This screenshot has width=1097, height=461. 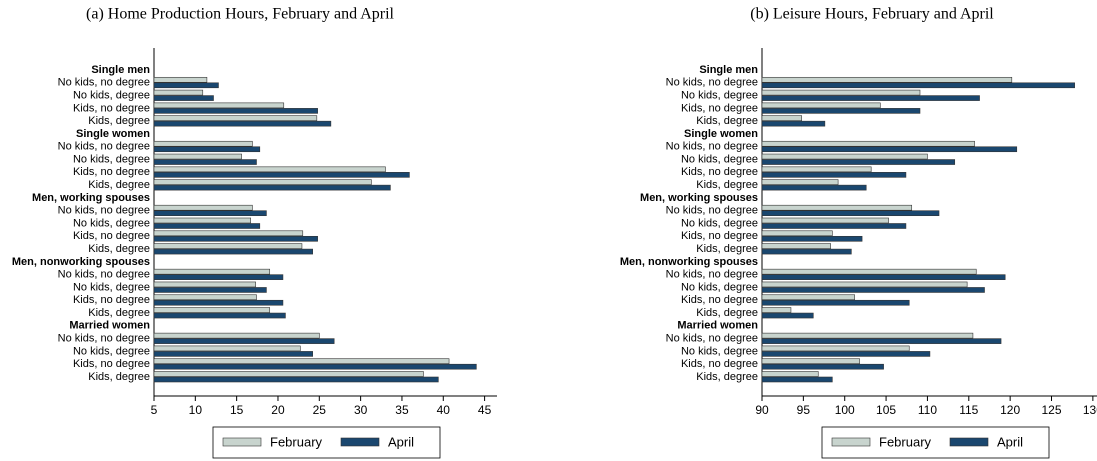 What do you see at coordinates (872, 14) in the screenshot?
I see `chart-title: (b) Leisure Hours, February and April` at bounding box center [872, 14].